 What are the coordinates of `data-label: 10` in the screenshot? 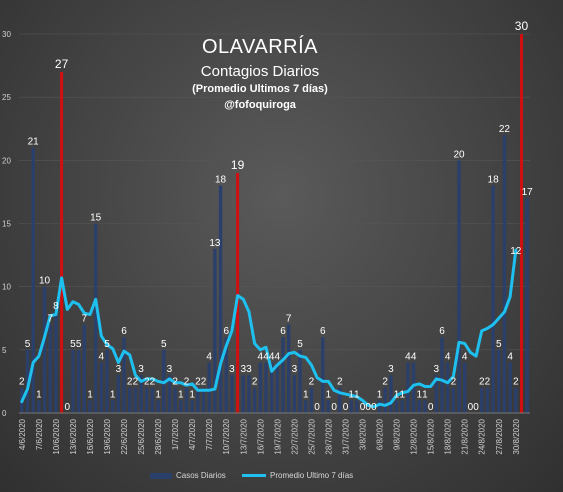 It's located at (45, 281).